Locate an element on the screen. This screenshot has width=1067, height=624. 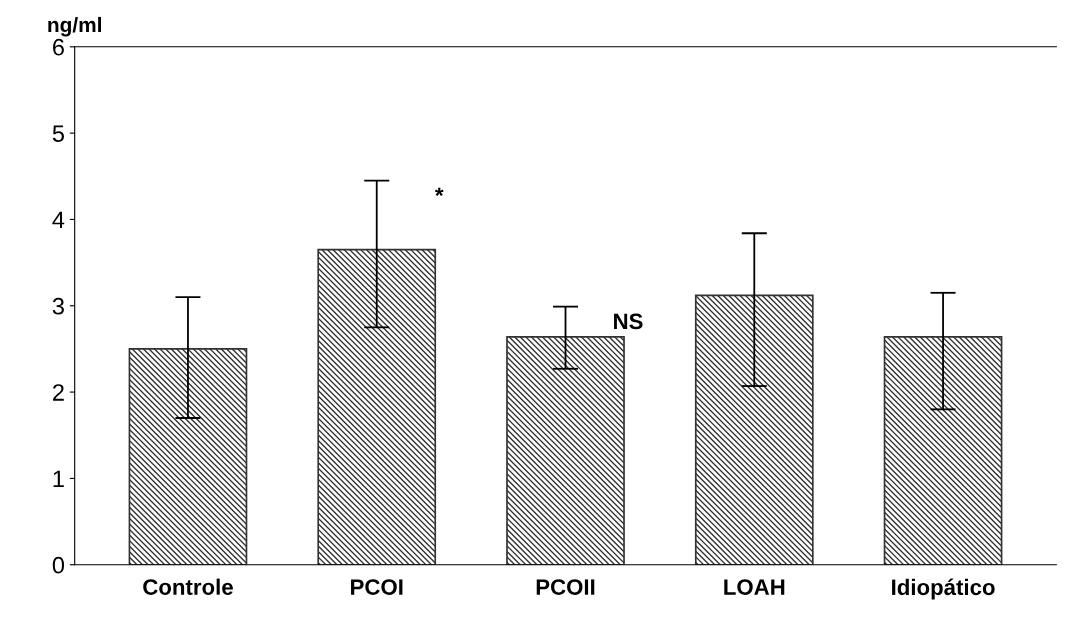
y-tick-label: 5 is located at coordinates (58, 133).